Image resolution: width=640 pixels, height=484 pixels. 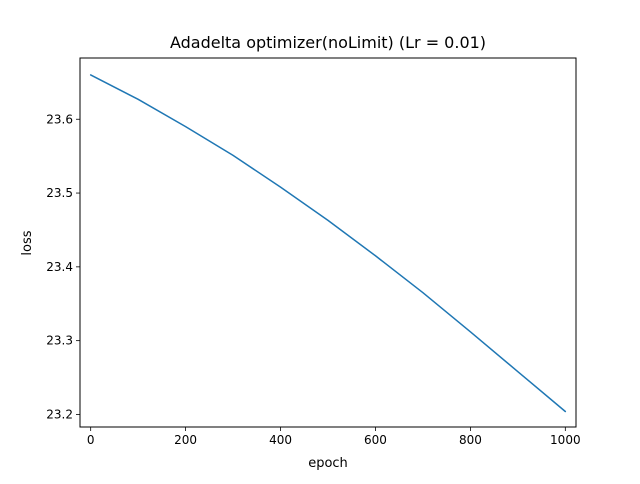 What do you see at coordinates (59, 193) in the screenshot?
I see `y-tick-label: 23.5` at bounding box center [59, 193].